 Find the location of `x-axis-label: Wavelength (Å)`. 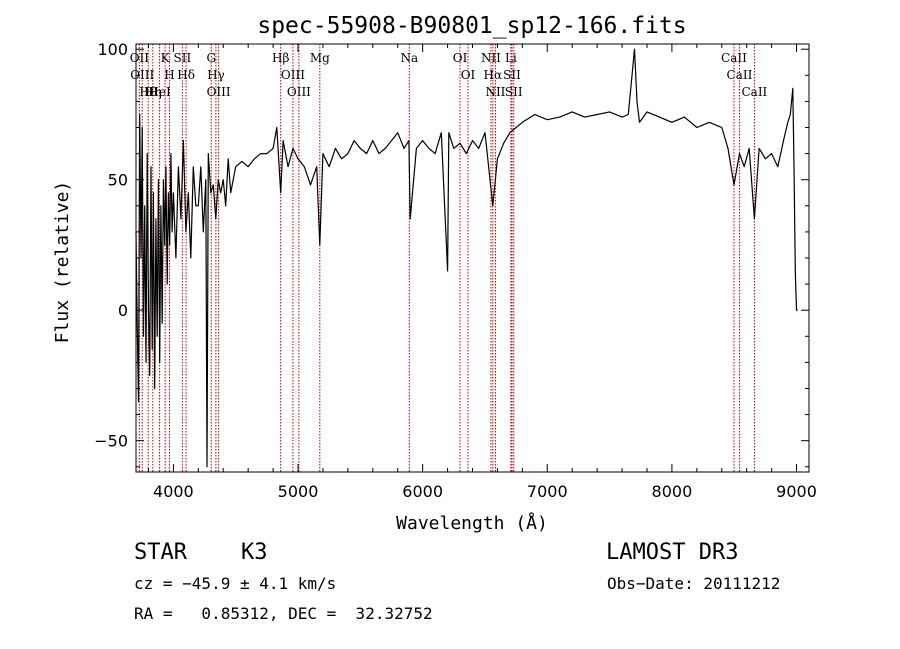

x-axis-label: Wavelength (Å) is located at coordinates (472, 523).